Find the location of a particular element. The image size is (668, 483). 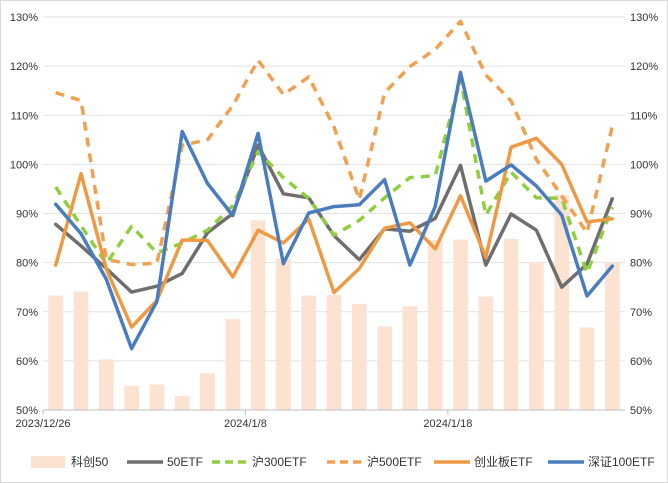

y-tick-label-right: 100% is located at coordinates (644, 165).